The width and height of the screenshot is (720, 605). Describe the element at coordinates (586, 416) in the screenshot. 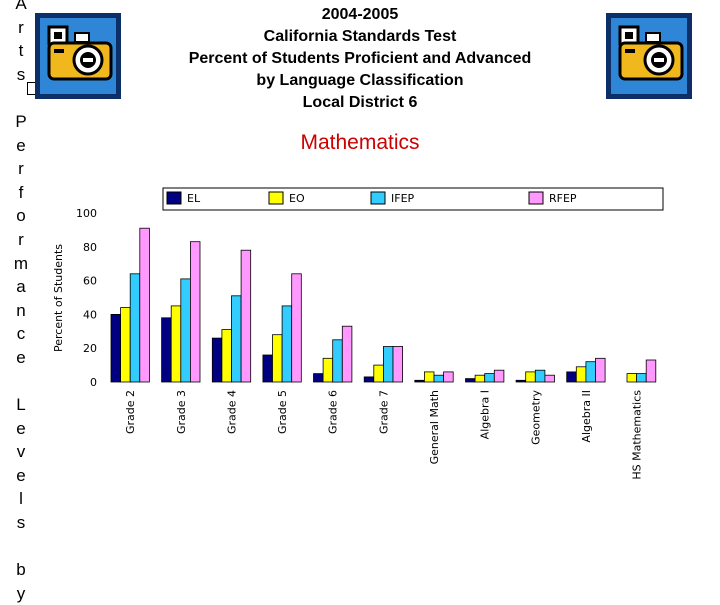

I see `x-category-label: Algebra II` at that location.